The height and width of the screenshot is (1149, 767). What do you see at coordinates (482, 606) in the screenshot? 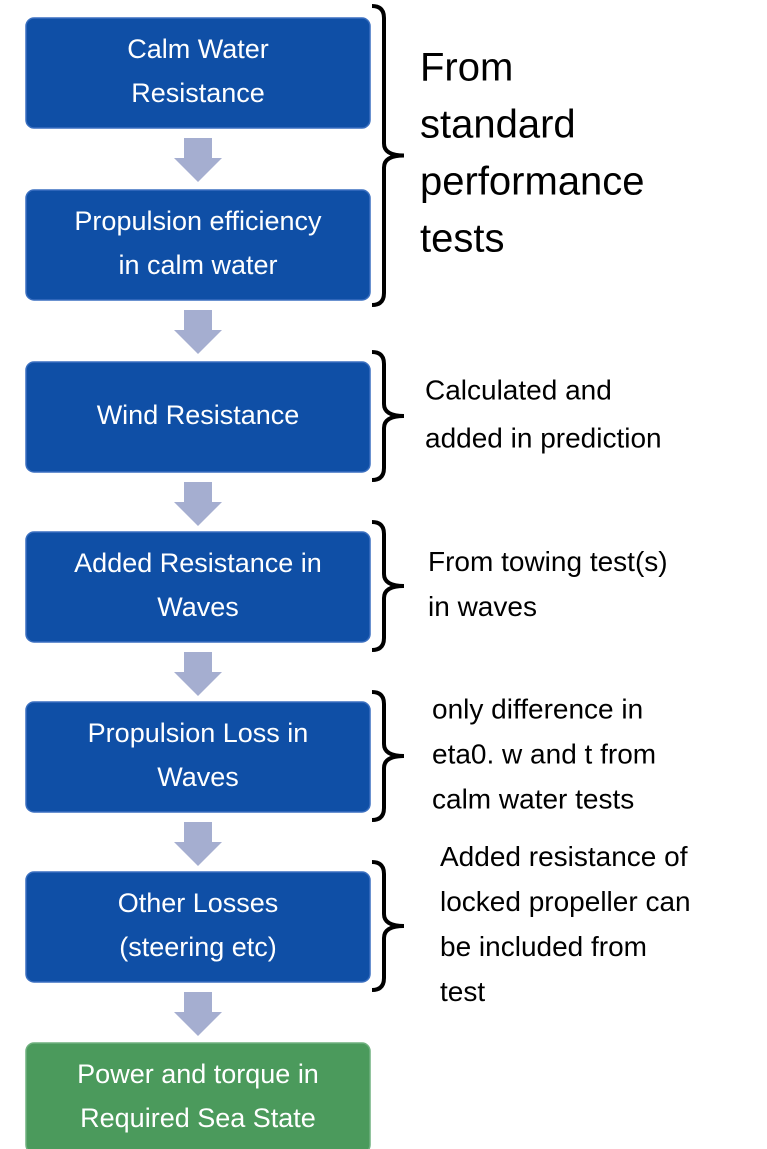
I see `annotation-text: in waves` at bounding box center [482, 606].